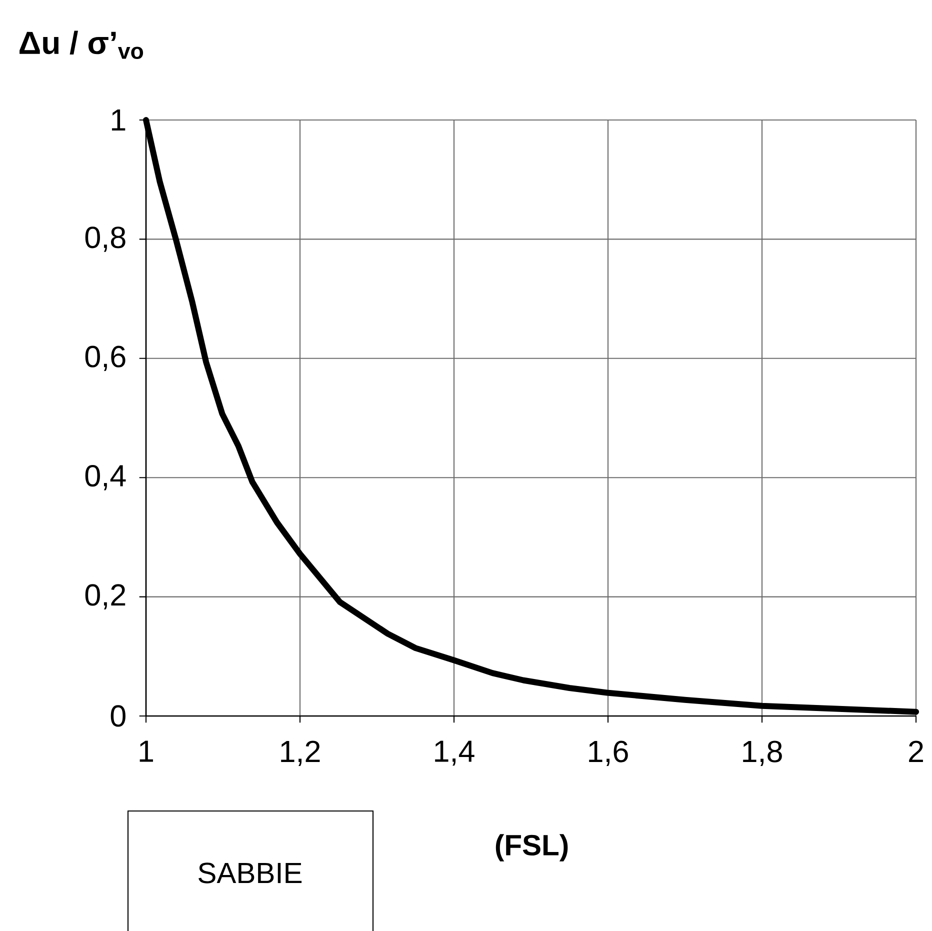 The height and width of the screenshot is (931, 932). I want to click on x-tick-label: 2, so click(916, 751).